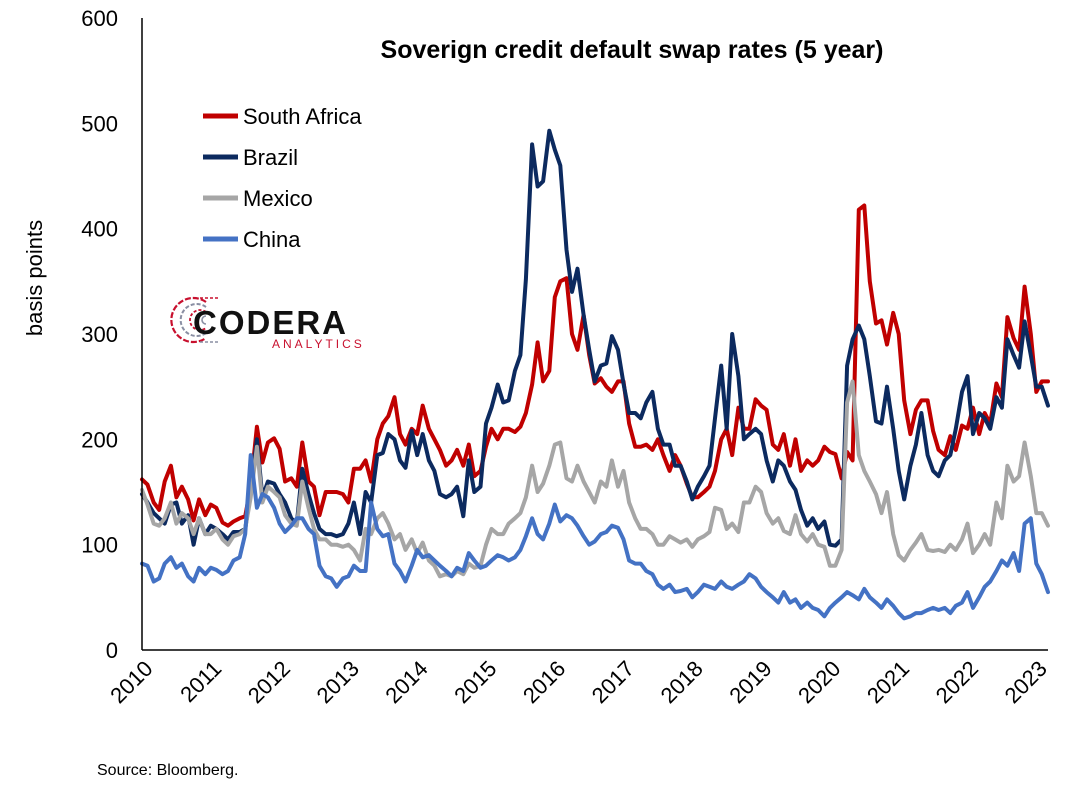 This screenshot has width=1080, height=795. Describe the element at coordinates (34, 278) in the screenshot. I see `y-axis-label: basis points` at that location.